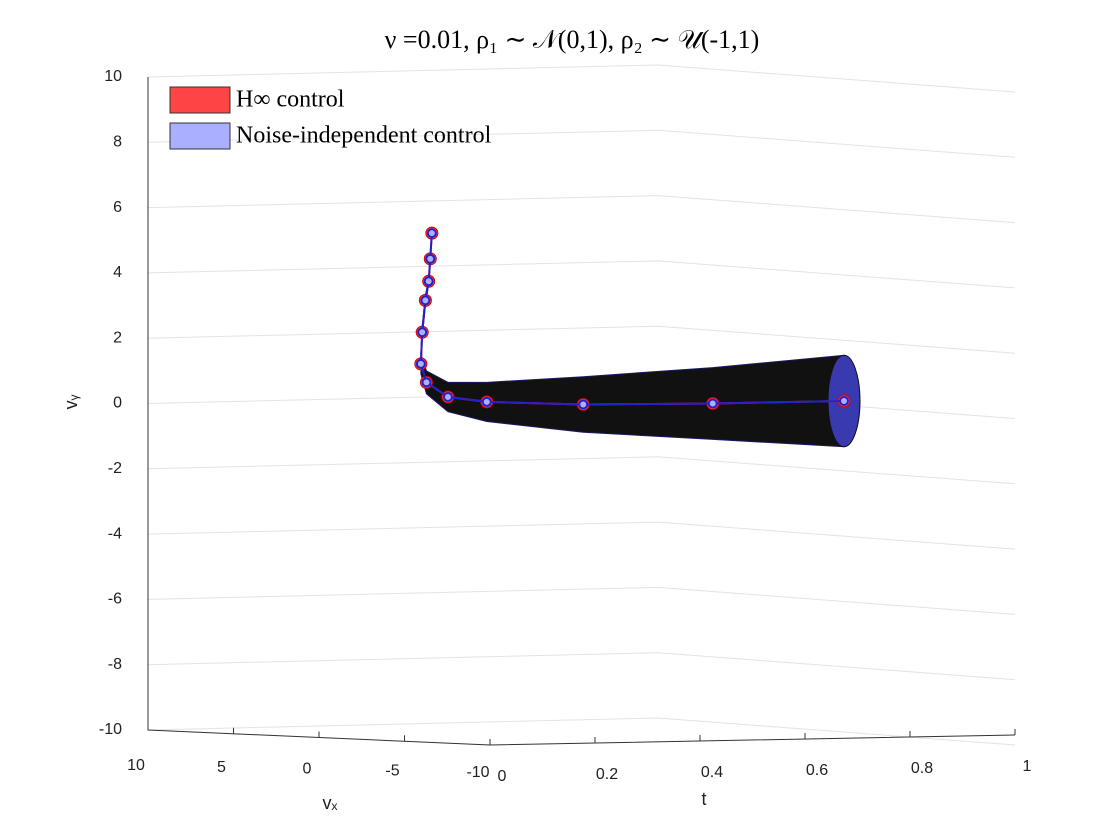  What do you see at coordinates (115, 664) in the screenshot?
I see `z-tick-label: -8` at bounding box center [115, 664].